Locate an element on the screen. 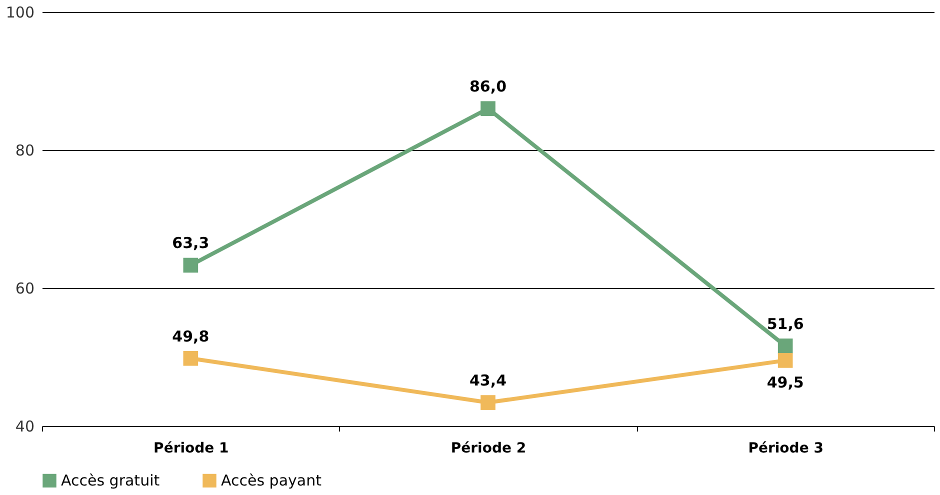 The height and width of the screenshot is (495, 940). legend-label: Accès payant is located at coordinates (271, 481).